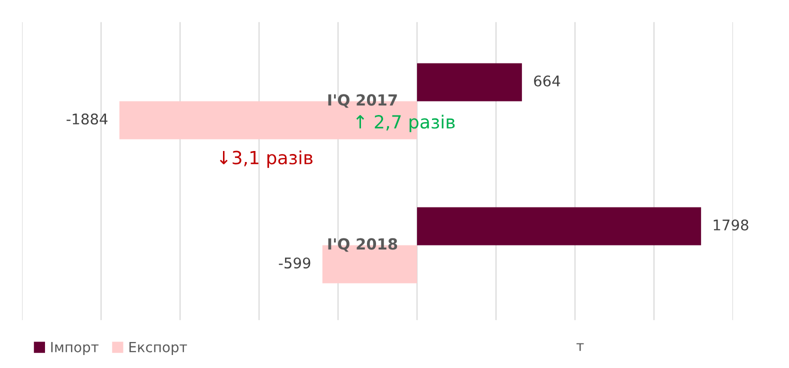  Describe the element at coordinates (75, 349) in the screenshot. I see `legend-label: Імпорт` at that location.